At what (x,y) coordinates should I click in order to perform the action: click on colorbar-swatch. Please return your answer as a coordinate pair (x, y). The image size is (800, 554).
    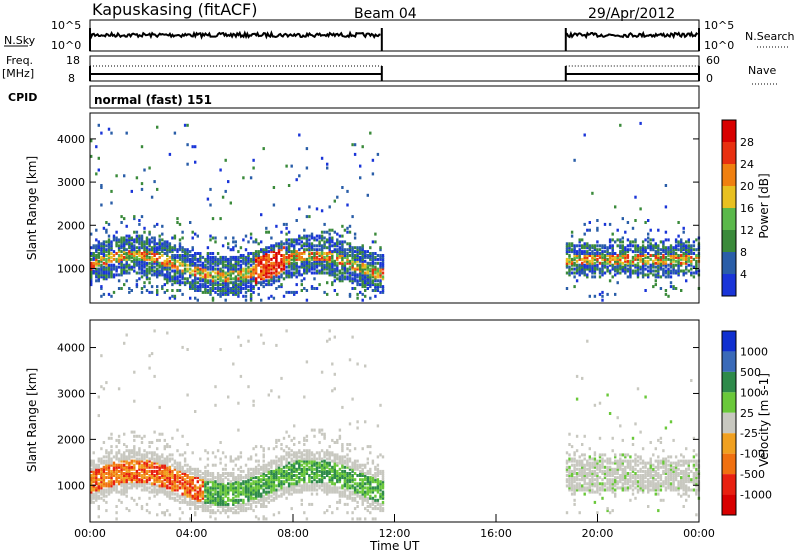
    Looking at the image, I should click on (729, 241).